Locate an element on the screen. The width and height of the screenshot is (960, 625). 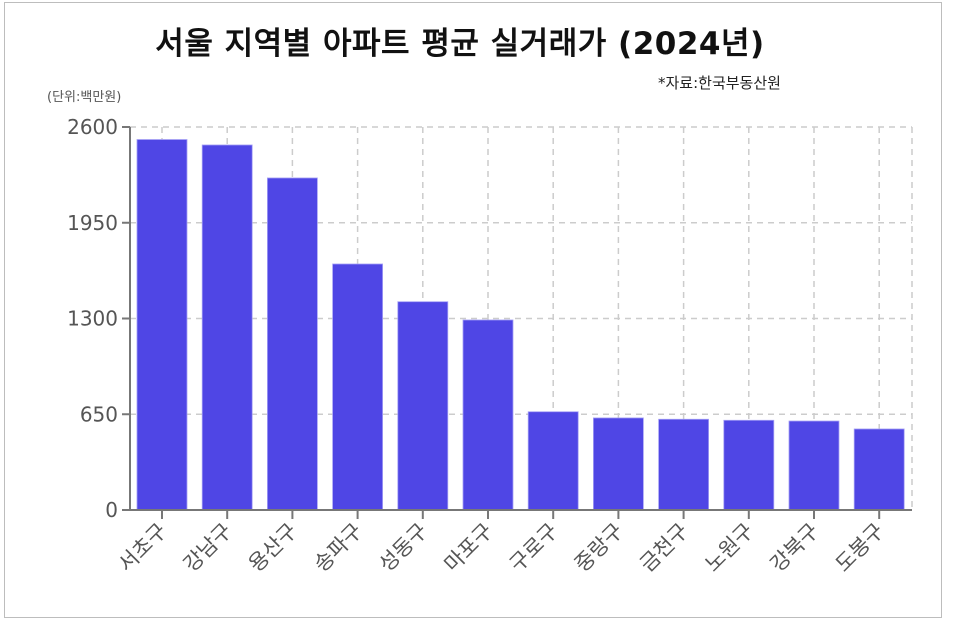
x-tick-label: 구로구 is located at coordinates (534, 548).